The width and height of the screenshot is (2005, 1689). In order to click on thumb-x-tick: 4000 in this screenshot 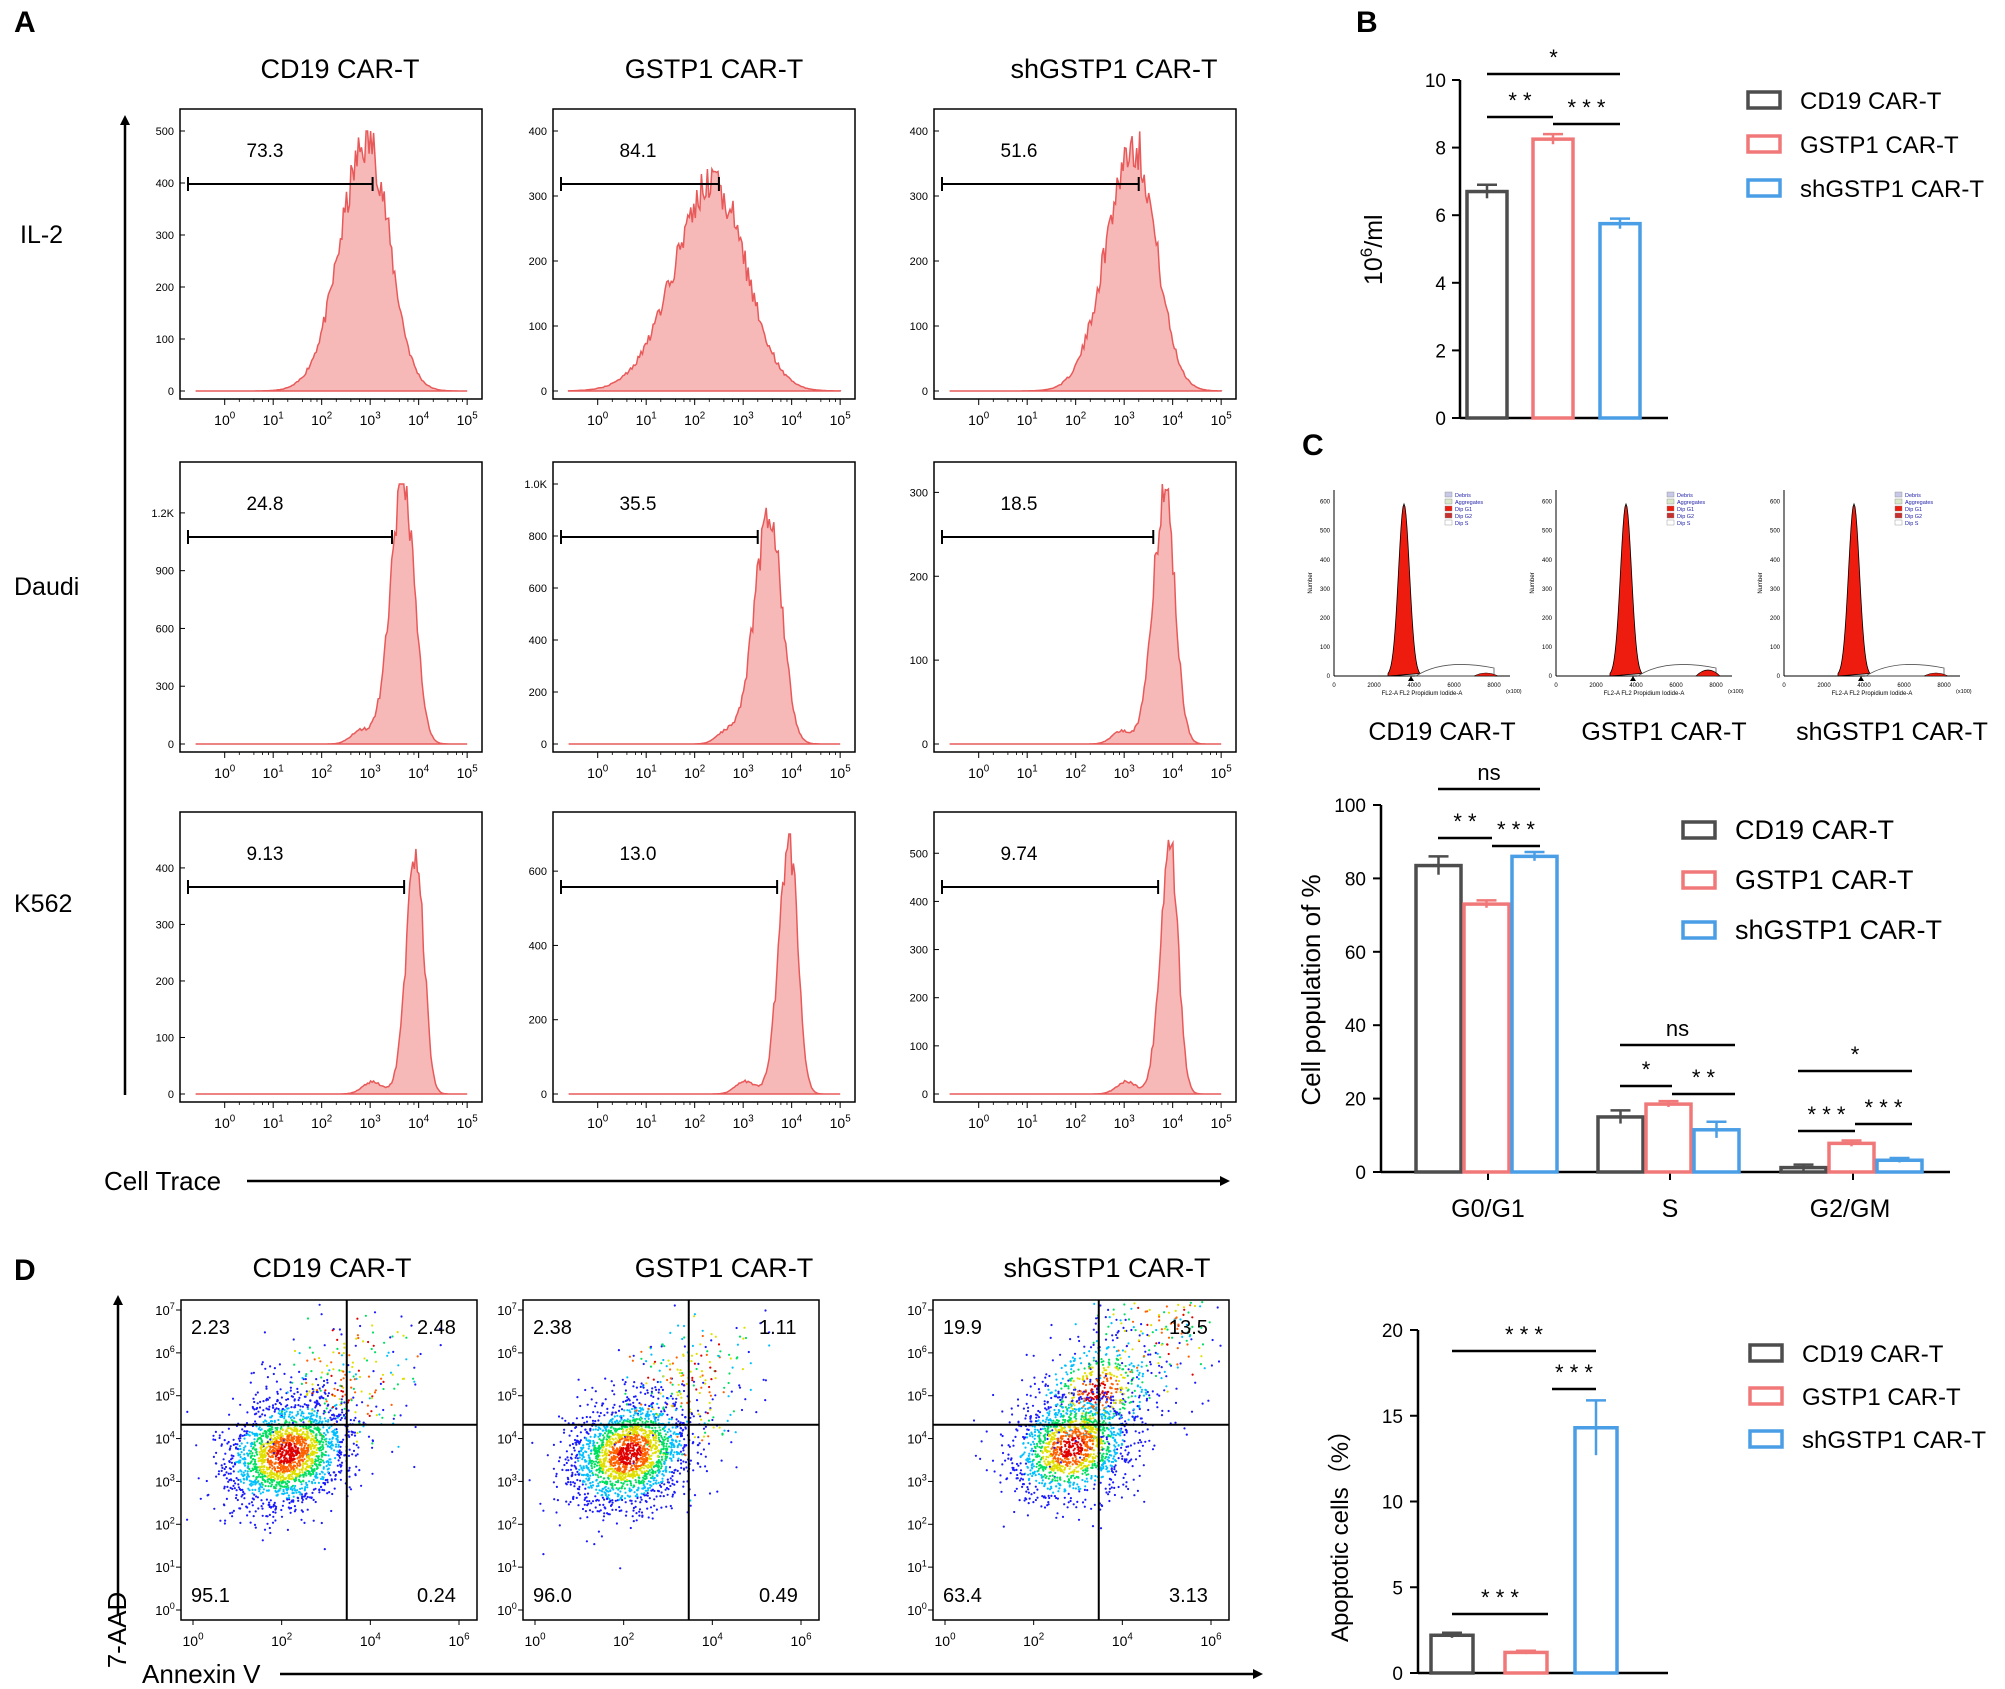, I will do `click(1636, 686)`.